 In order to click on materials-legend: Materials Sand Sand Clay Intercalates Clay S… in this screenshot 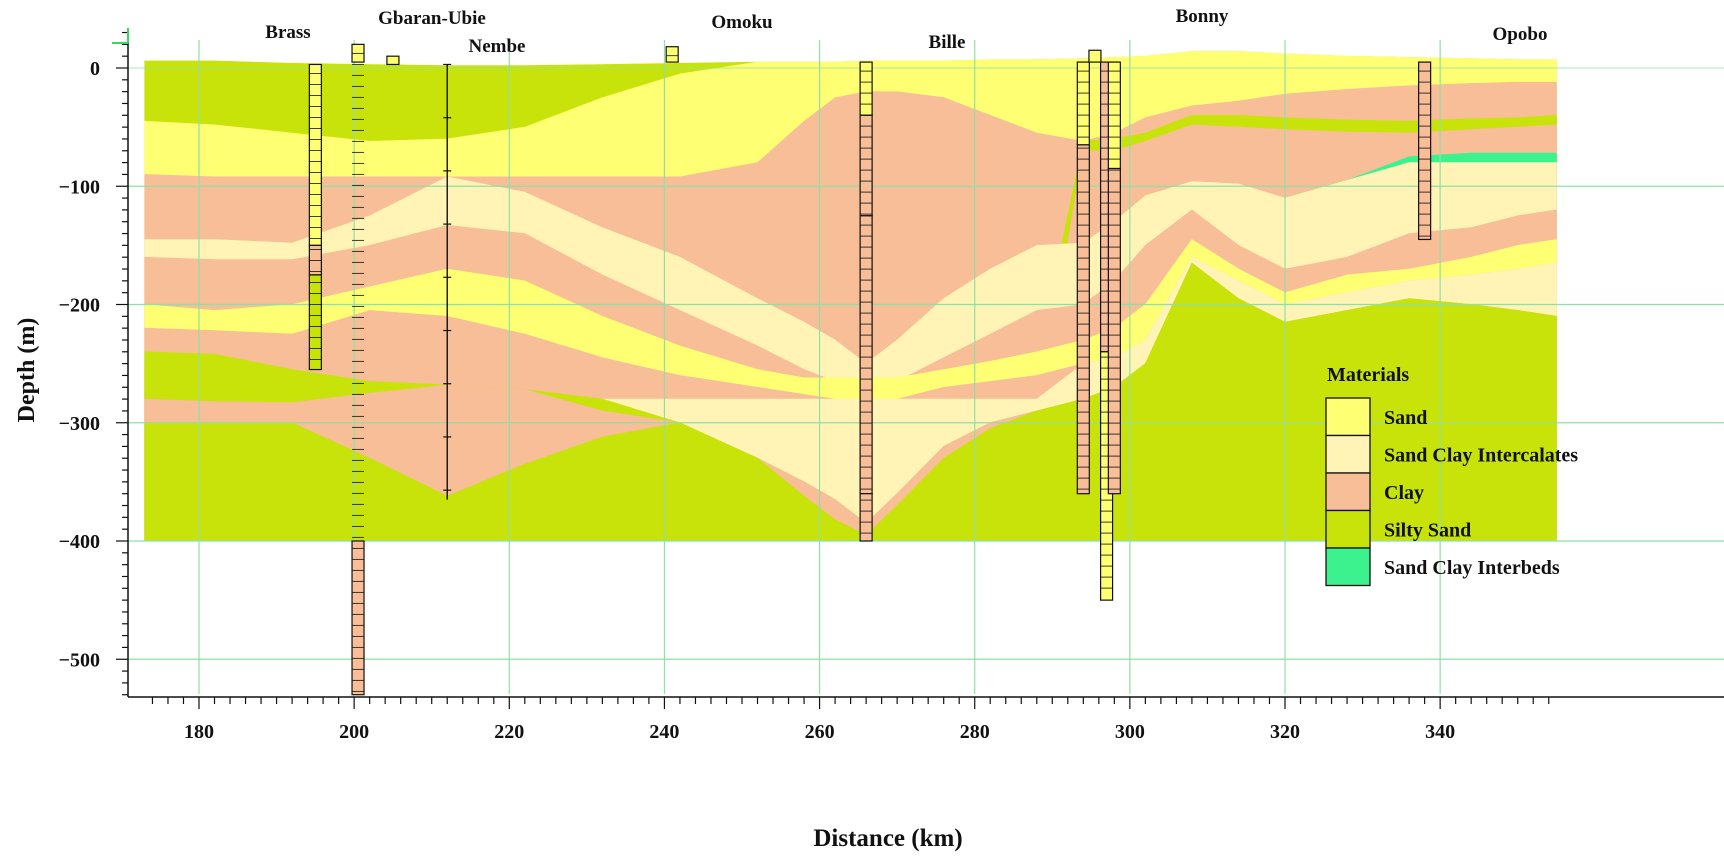, I will do `click(1451, 475)`.